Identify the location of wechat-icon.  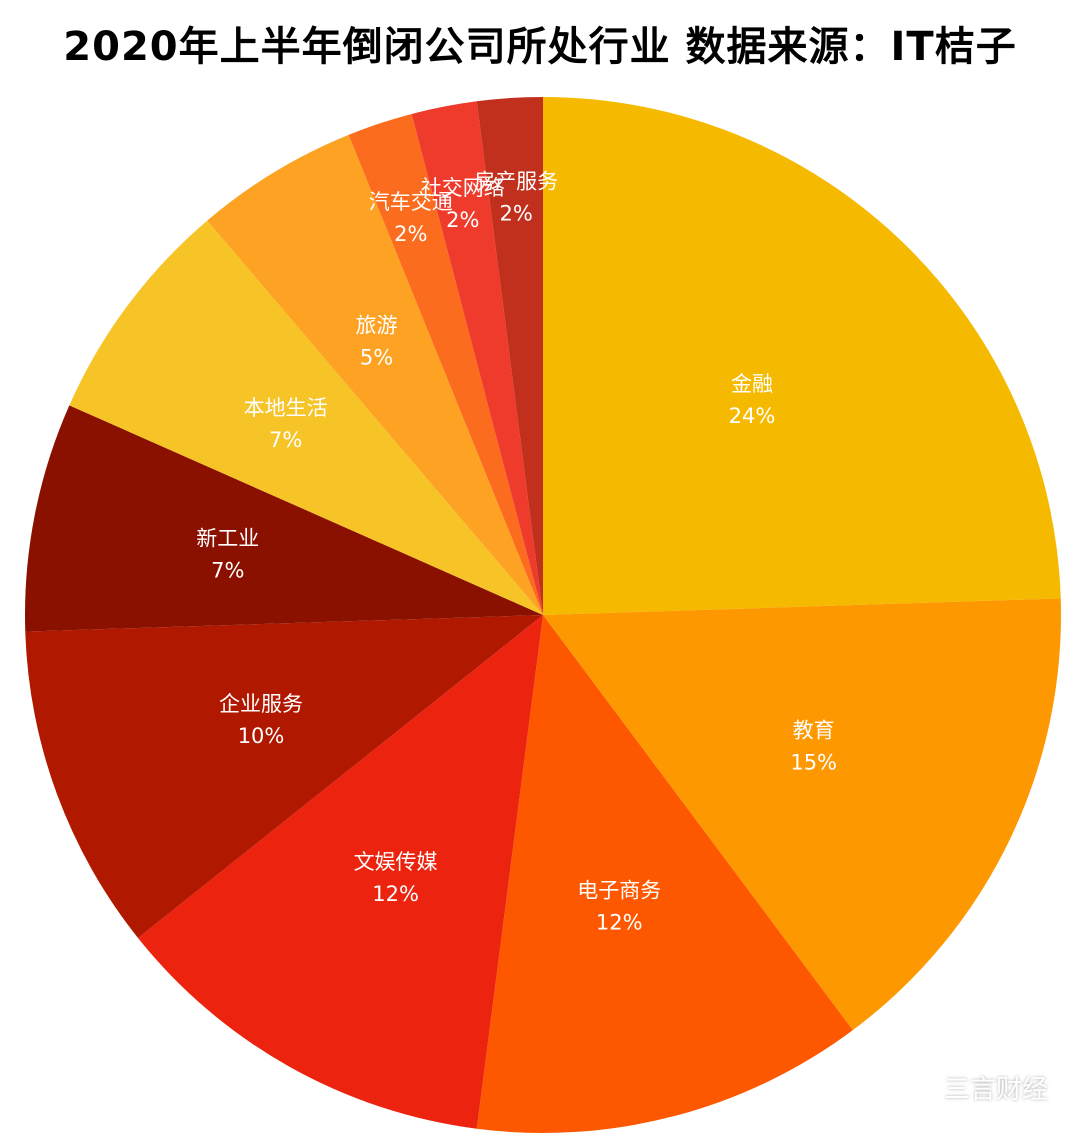
(913, 1087).